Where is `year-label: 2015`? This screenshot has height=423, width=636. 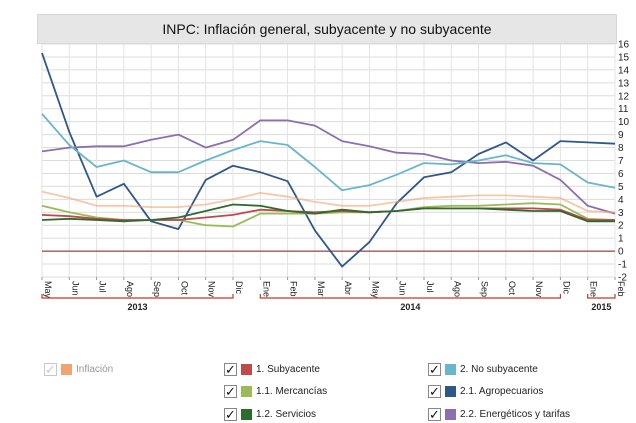 year-label: 2015 is located at coordinates (601, 307).